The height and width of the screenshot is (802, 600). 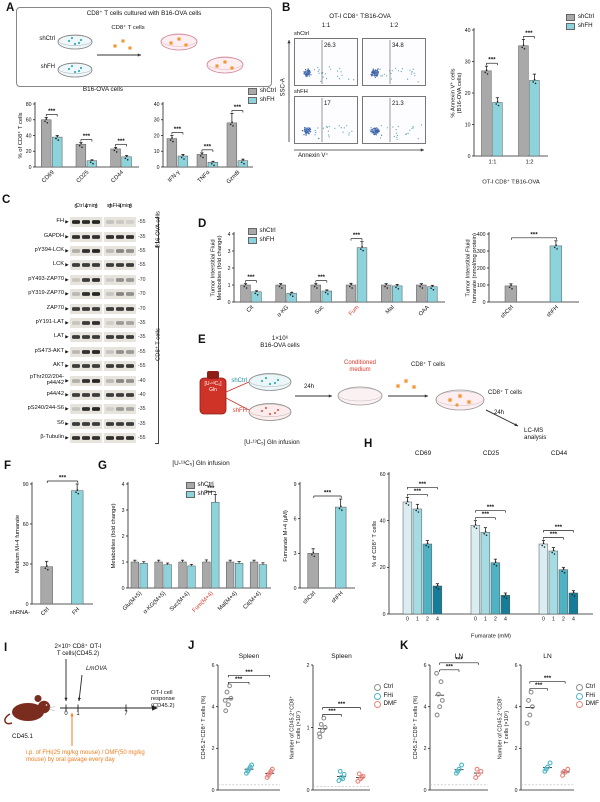 I want to click on svg-text: (B16-OVA cells), so click(x=460, y=93).